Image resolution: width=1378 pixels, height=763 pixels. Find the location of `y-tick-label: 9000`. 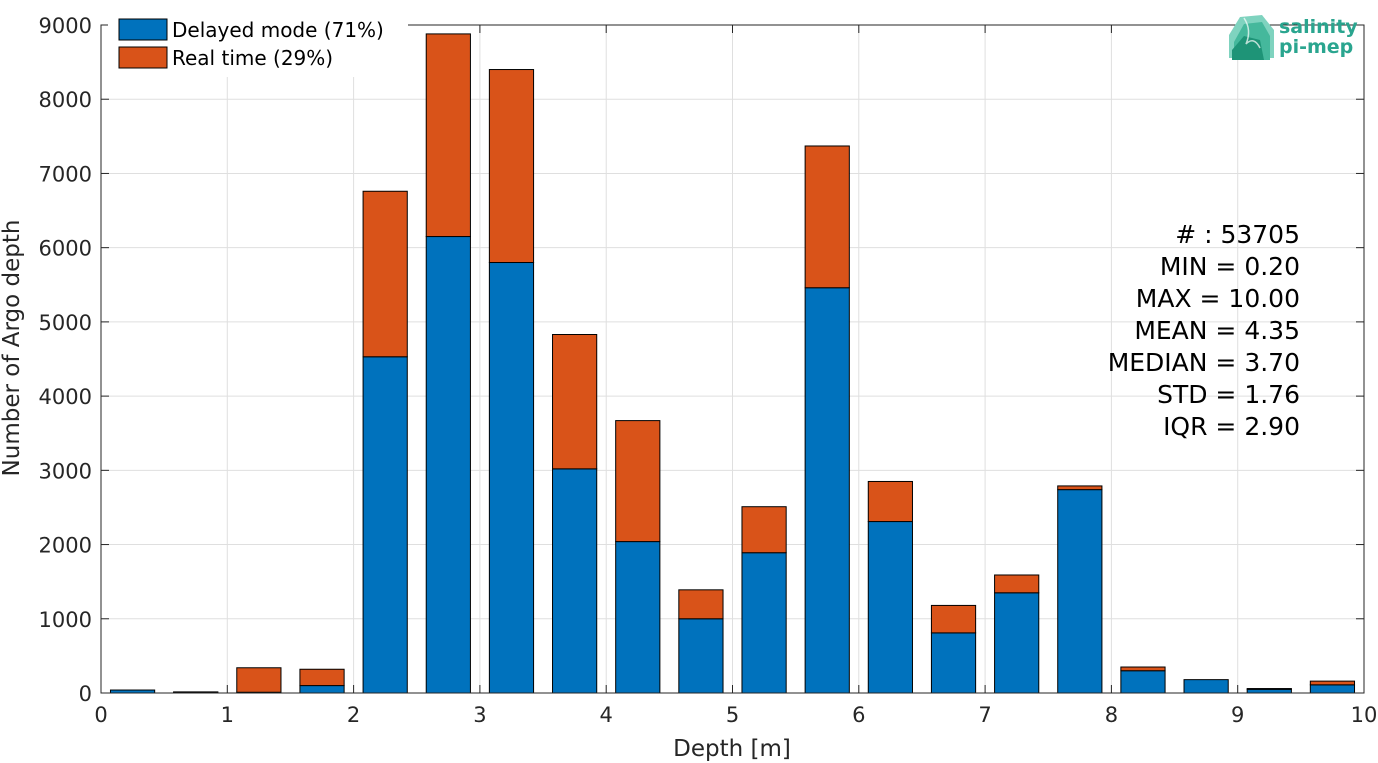

y-tick-label: 9000 is located at coordinates (65, 26).